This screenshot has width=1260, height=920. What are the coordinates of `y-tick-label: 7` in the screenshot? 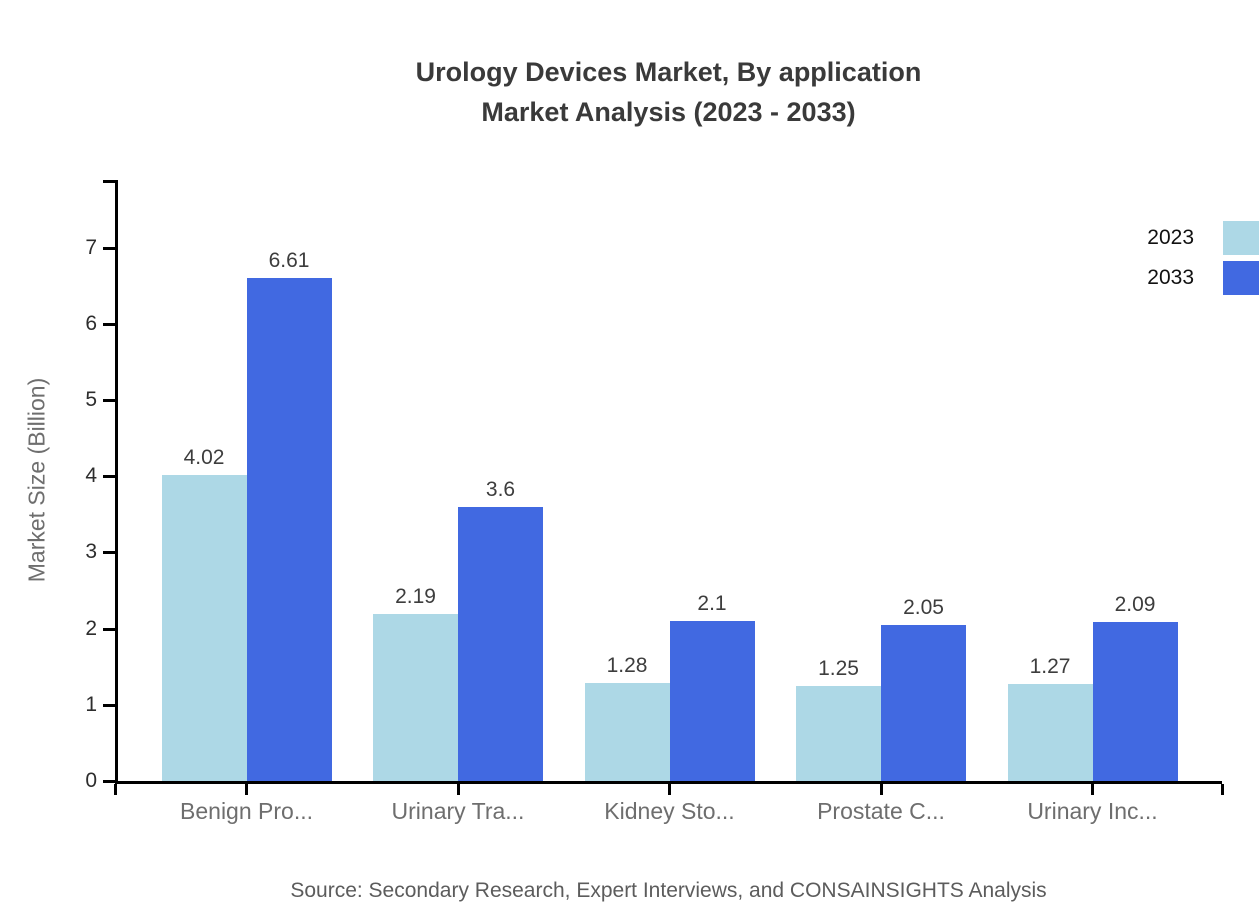 It's located at (91, 247).